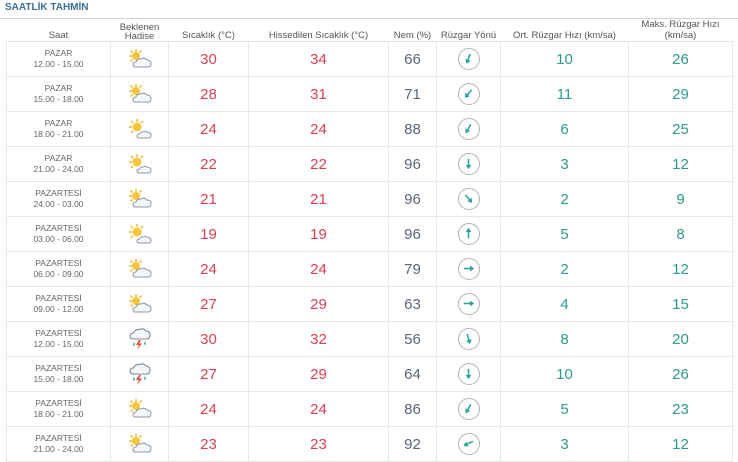  I want to click on time-range: 06.00 - 09.00, so click(58, 274).